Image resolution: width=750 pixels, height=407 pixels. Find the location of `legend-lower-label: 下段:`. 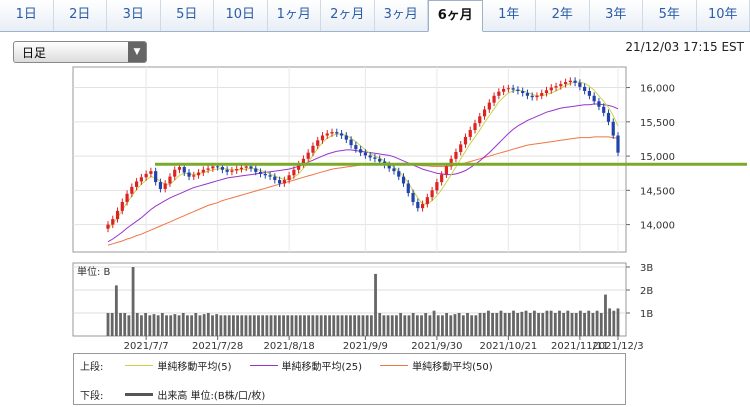

legend-lower-label: 下段: is located at coordinates (92, 396).